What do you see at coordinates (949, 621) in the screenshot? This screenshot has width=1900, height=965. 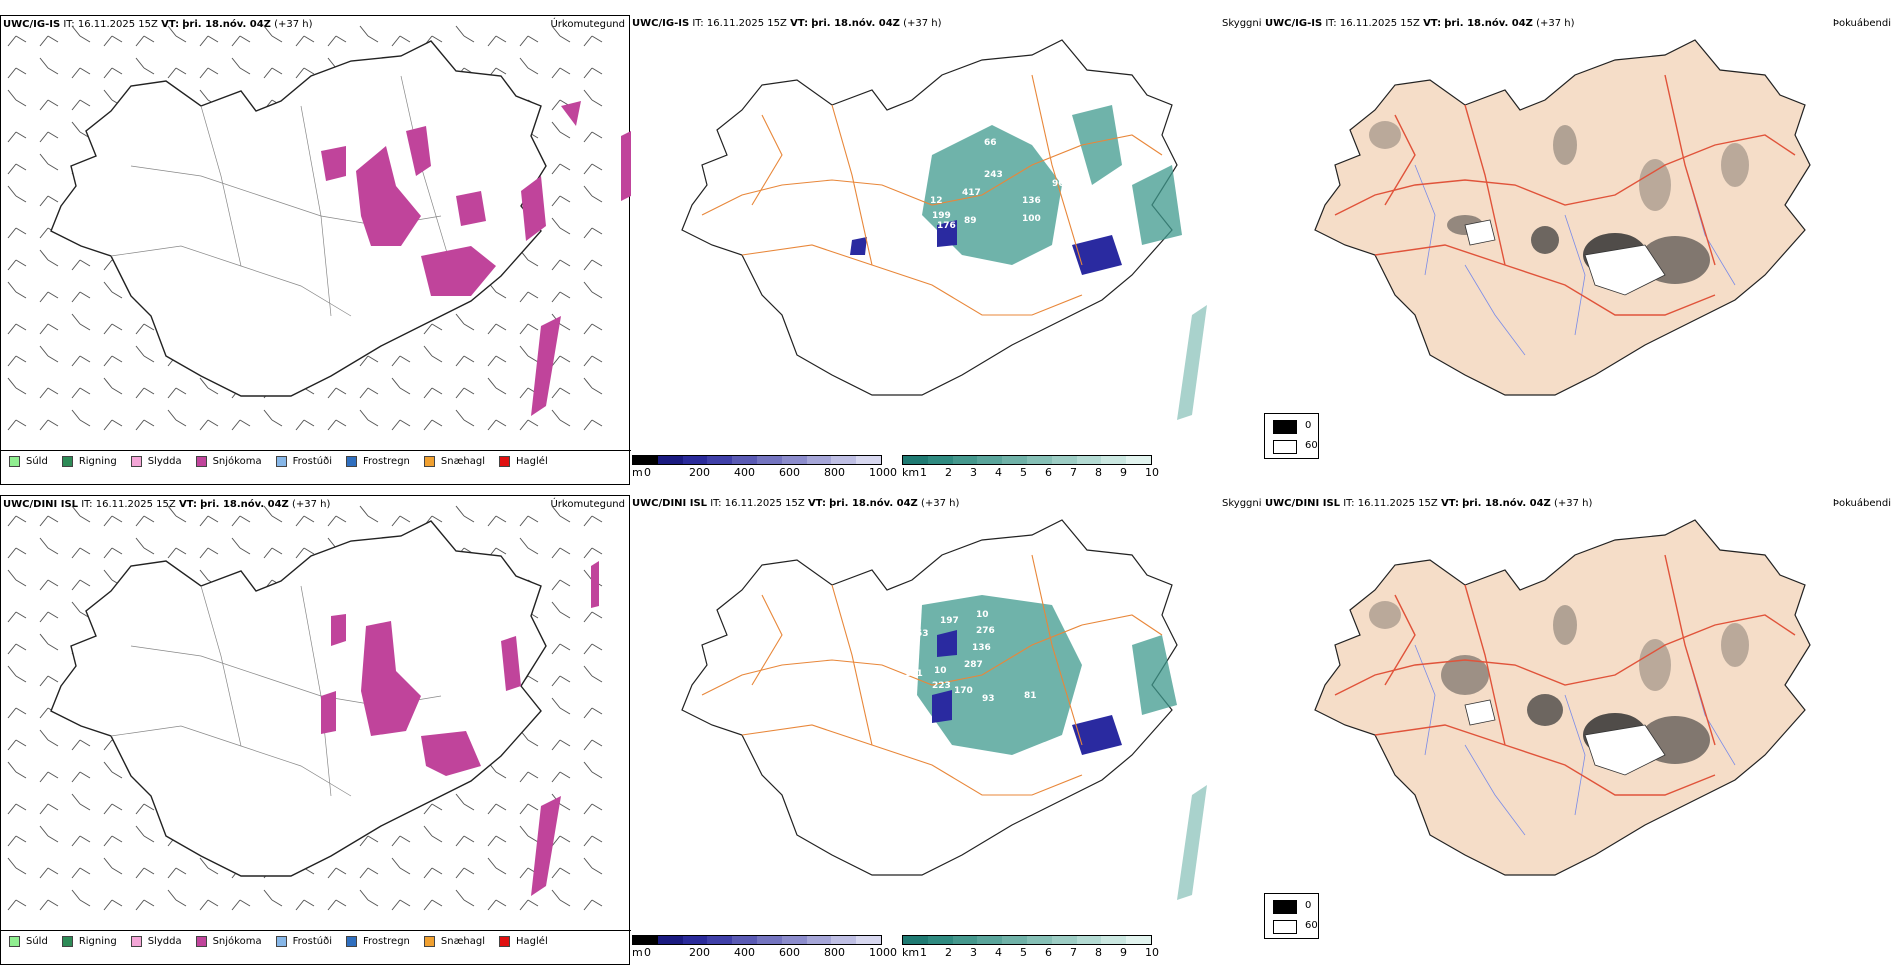 I see `visibility-value-label: 197` at bounding box center [949, 621].